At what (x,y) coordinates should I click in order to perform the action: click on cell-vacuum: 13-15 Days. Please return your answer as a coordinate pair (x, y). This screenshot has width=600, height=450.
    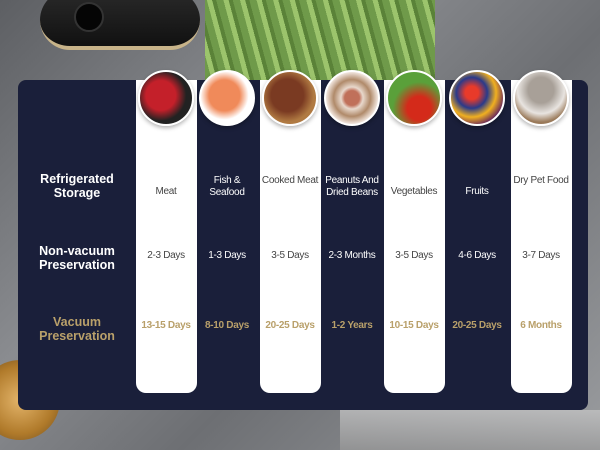
    Looking at the image, I should click on (166, 325).